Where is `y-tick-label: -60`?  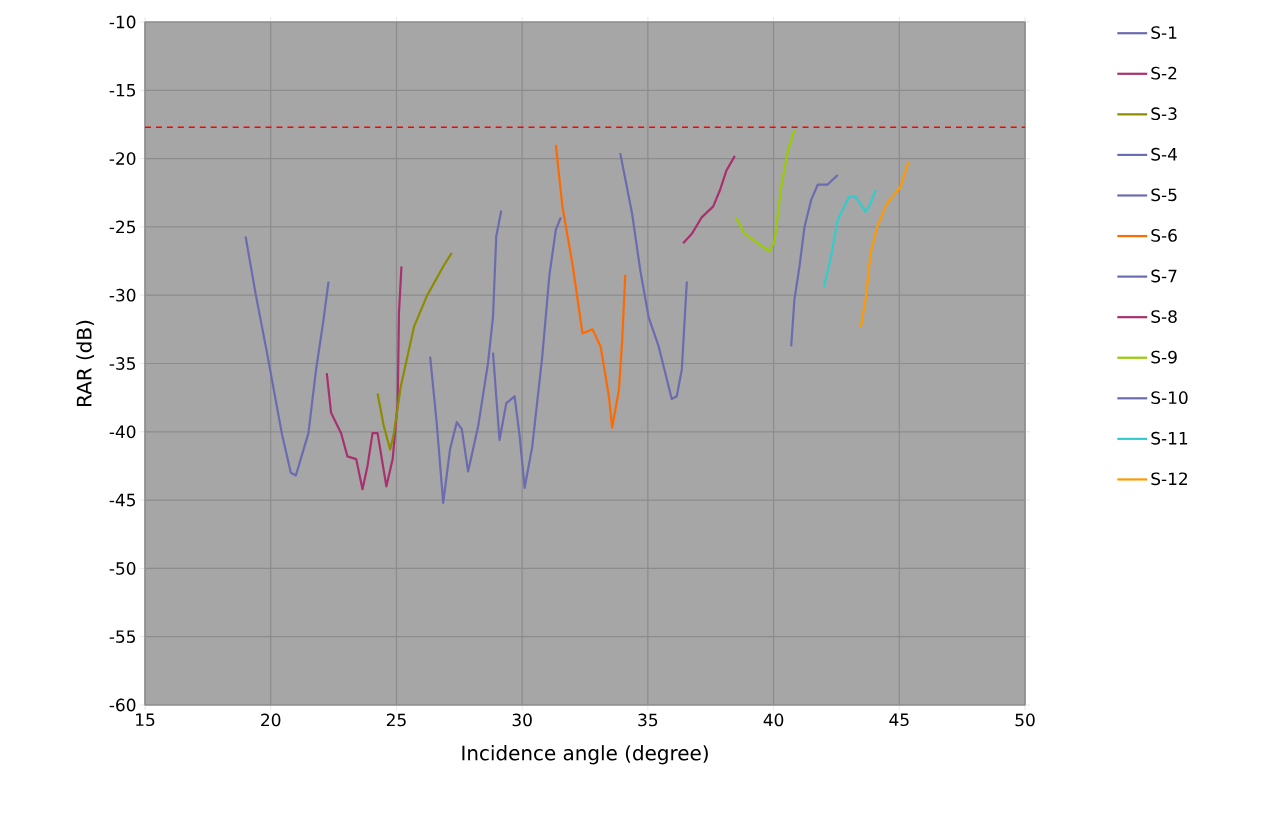 y-tick-label: -60 is located at coordinates (122, 705).